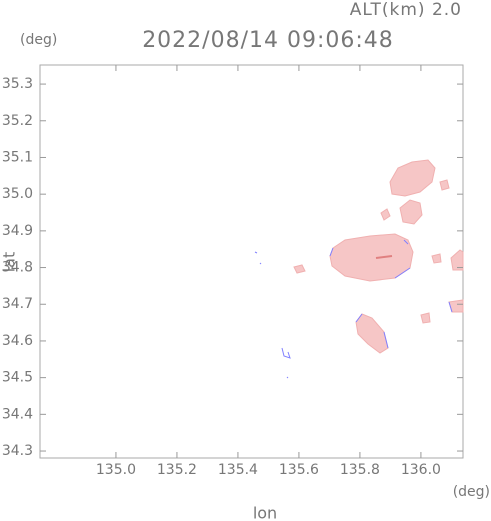  Describe the element at coordinates (9, 262) in the screenshot. I see `y-axis-label: lat` at that location.